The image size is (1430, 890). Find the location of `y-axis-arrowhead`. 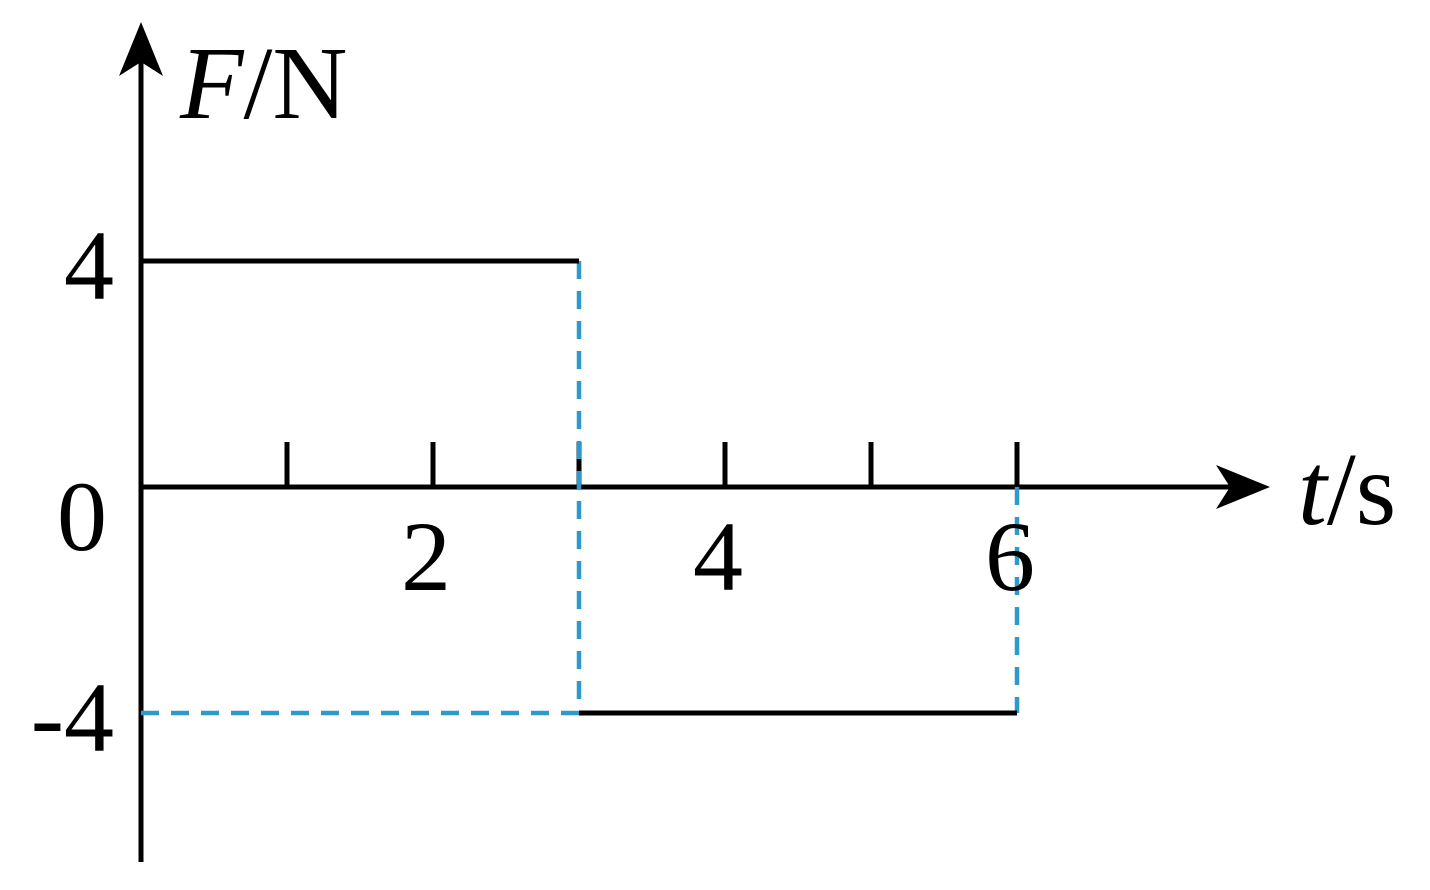

y-axis-arrowhead is located at coordinates (141, 49).